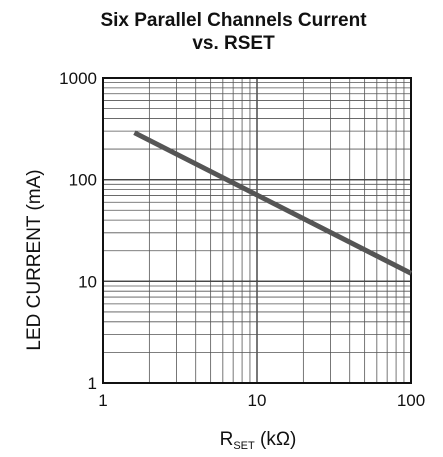 The width and height of the screenshot is (443, 457). I want to click on x-axis-label: RSET (kΩ), so click(258, 440).